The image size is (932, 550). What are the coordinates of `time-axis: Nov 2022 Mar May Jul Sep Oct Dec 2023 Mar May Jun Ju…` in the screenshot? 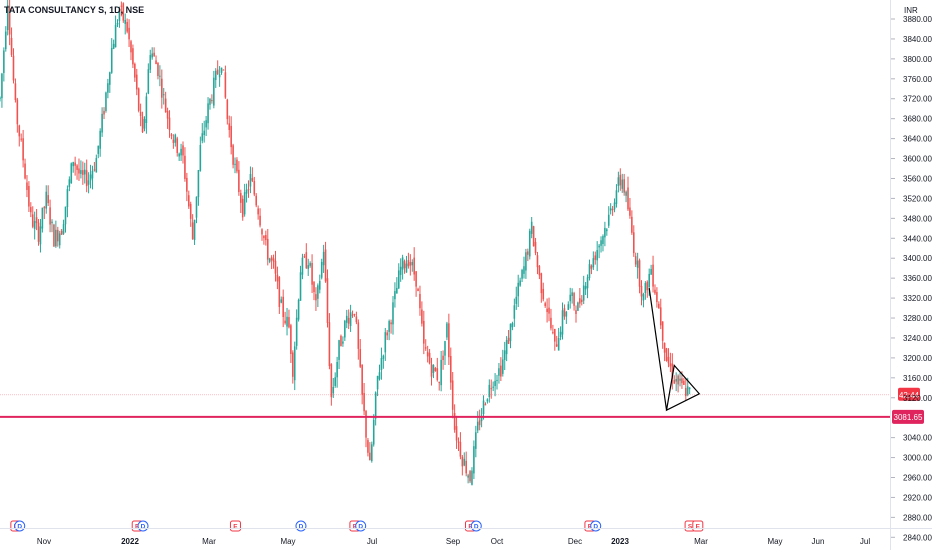 It's located at (466, 537).